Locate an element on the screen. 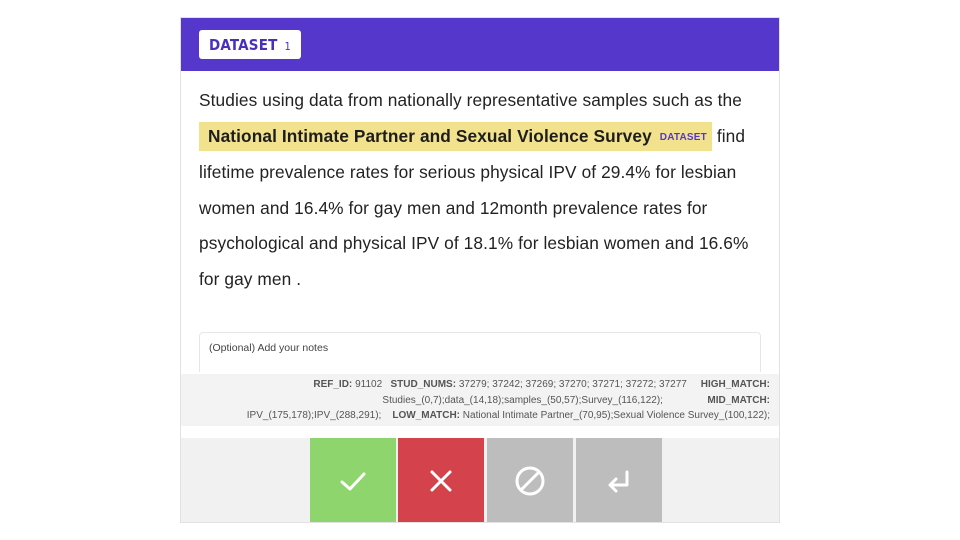 The image size is (960, 540). low-match-label: LOW_MATCH: is located at coordinates (426, 415).